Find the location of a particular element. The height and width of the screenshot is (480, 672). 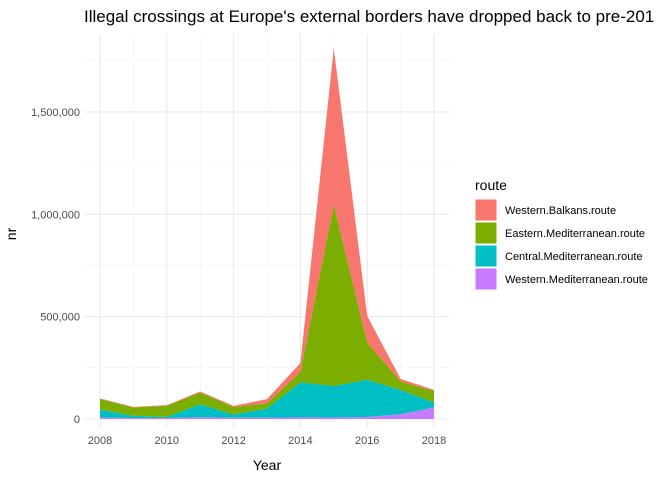

y-axis-label: nr is located at coordinates (11, 233).